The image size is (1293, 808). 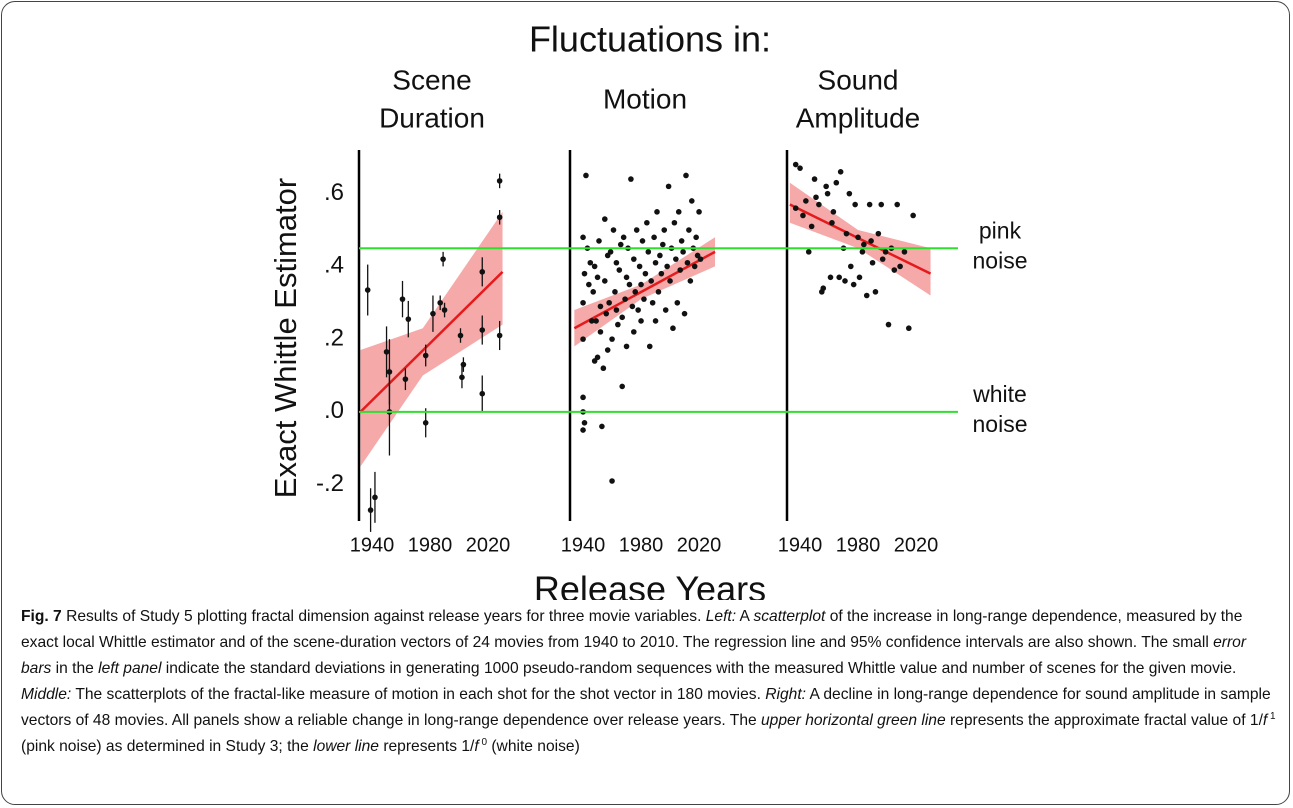 What do you see at coordinates (46, 694) in the screenshot?
I see `caption-segment: Middle:` at bounding box center [46, 694].